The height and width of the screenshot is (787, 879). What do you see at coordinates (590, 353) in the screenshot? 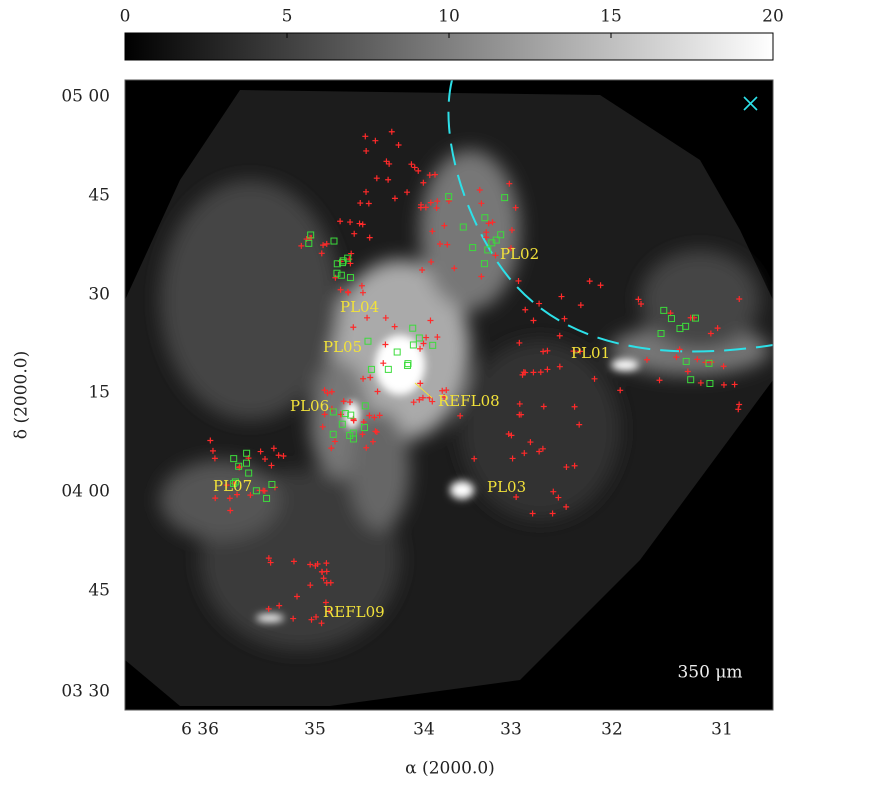
I see `source-label: PL01` at bounding box center [590, 353].